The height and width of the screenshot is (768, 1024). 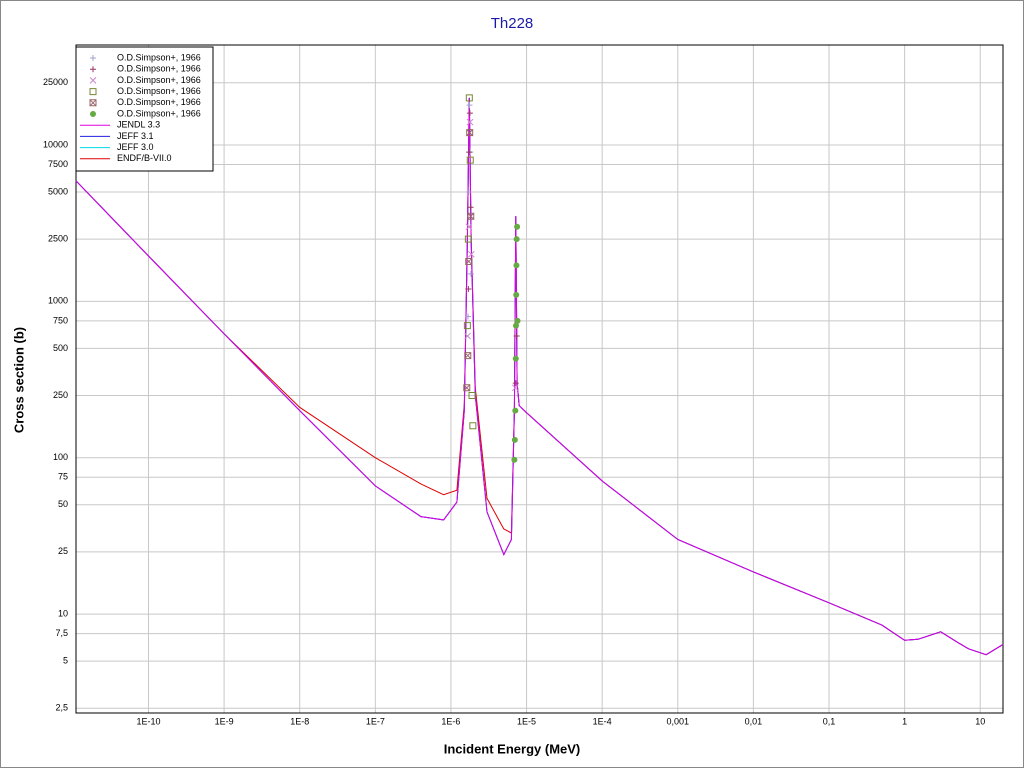 I want to click on x-tick-label: 10, so click(x=980, y=721).